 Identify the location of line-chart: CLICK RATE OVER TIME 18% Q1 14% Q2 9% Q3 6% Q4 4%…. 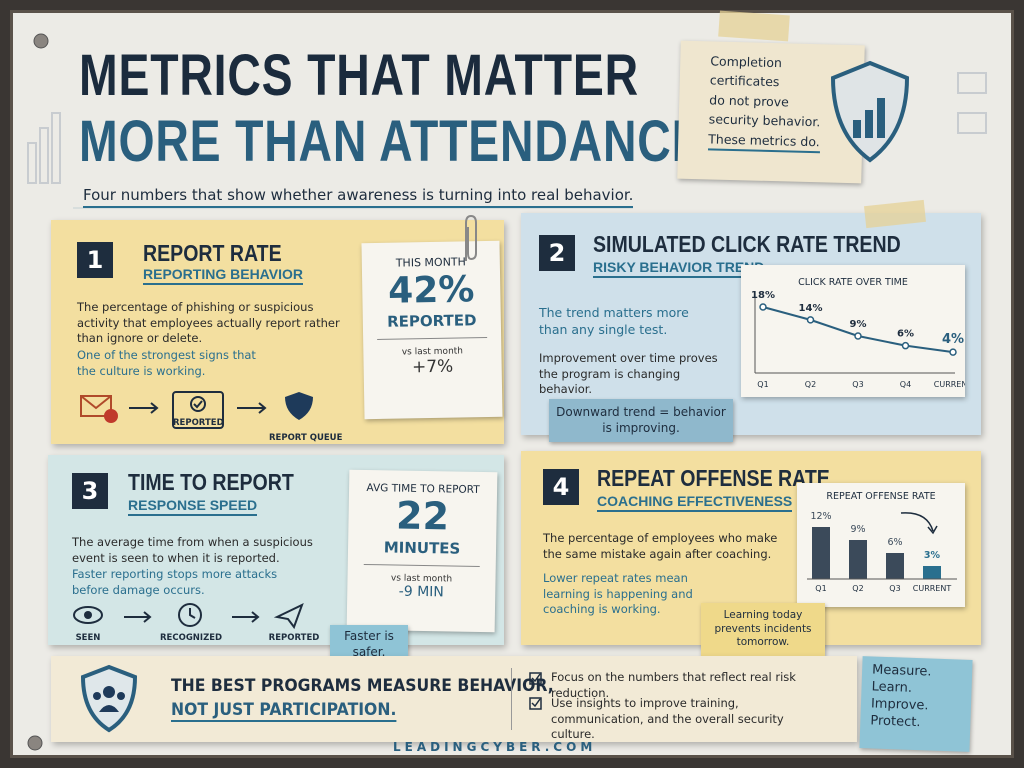
(861, 333).